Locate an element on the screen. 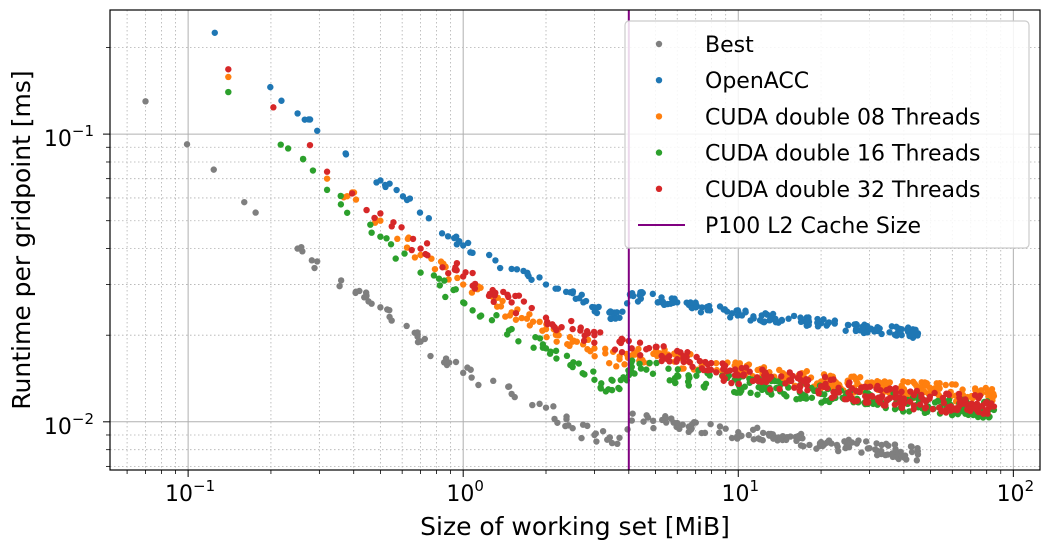 This screenshot has height=552, width=1051. y-tick-label: 10−1 is located at coordinates (69, 137).